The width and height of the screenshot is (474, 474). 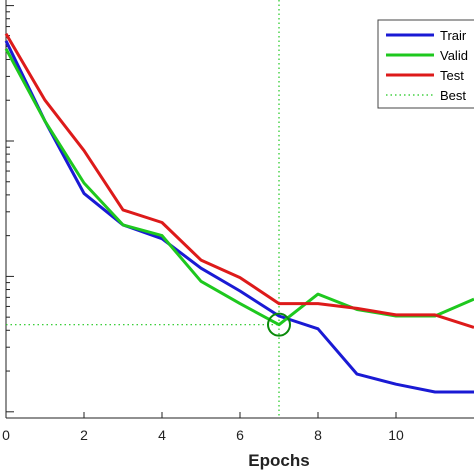 What do you see at coordinates (278, 460) in the screenshot?
I see `x-axis-title: Epochs` at bounding box center [278, 460].